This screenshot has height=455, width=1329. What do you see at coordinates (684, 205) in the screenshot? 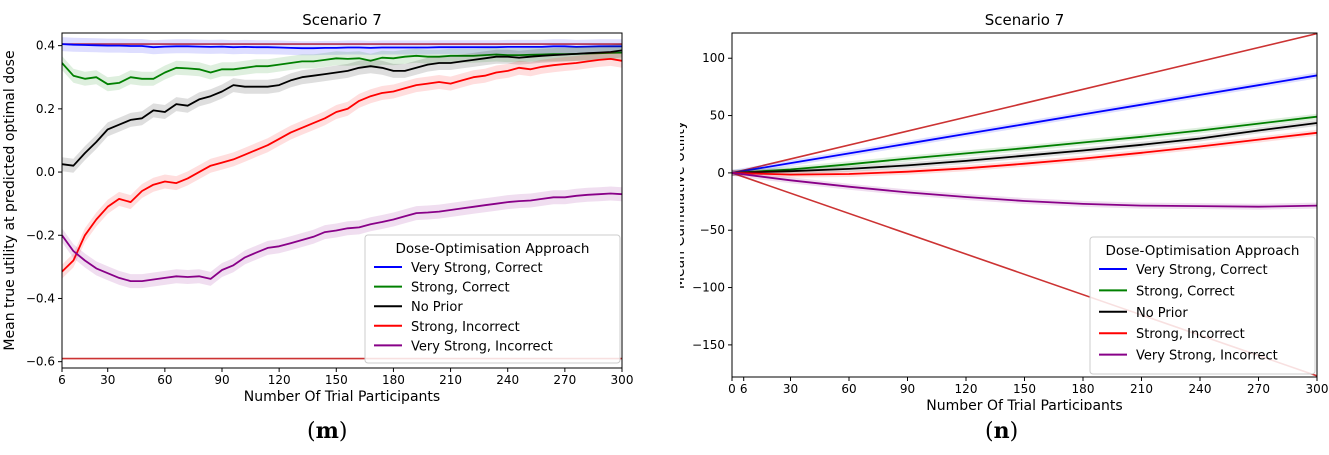
I see `y-axis-label: Mean Cumulative Utility` at bounding box center [684, 205].